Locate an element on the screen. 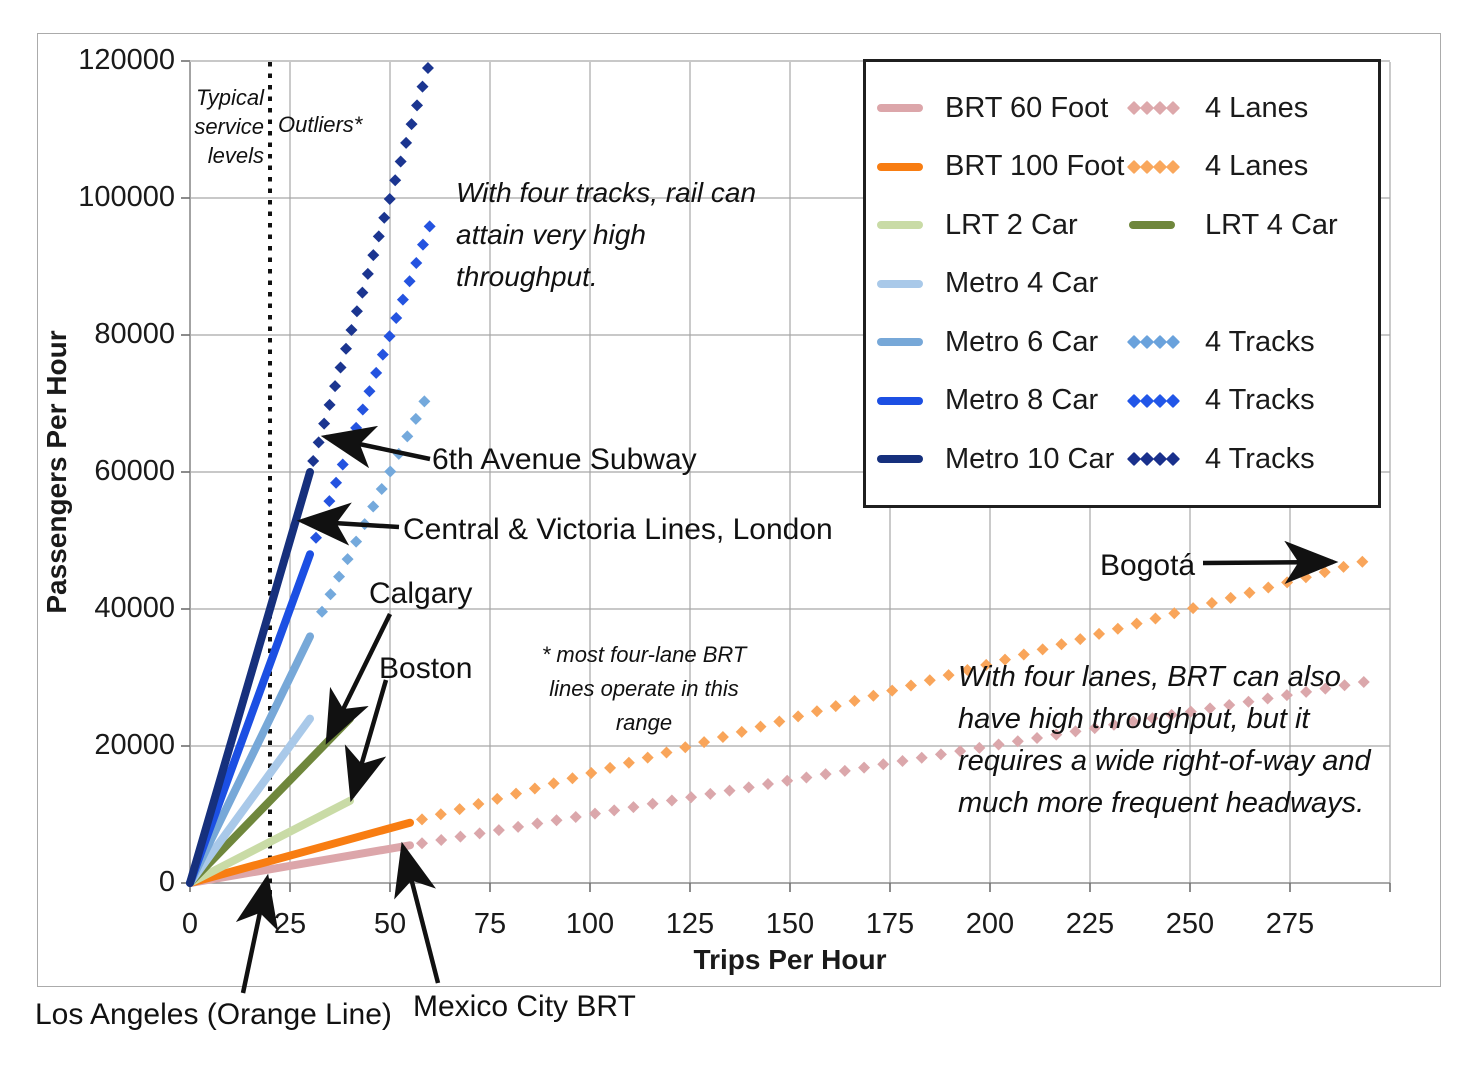 This screenshot has height=1070, width=1479. legend-cell: BRT 100 Foot is located at coordinates (1003, 166).